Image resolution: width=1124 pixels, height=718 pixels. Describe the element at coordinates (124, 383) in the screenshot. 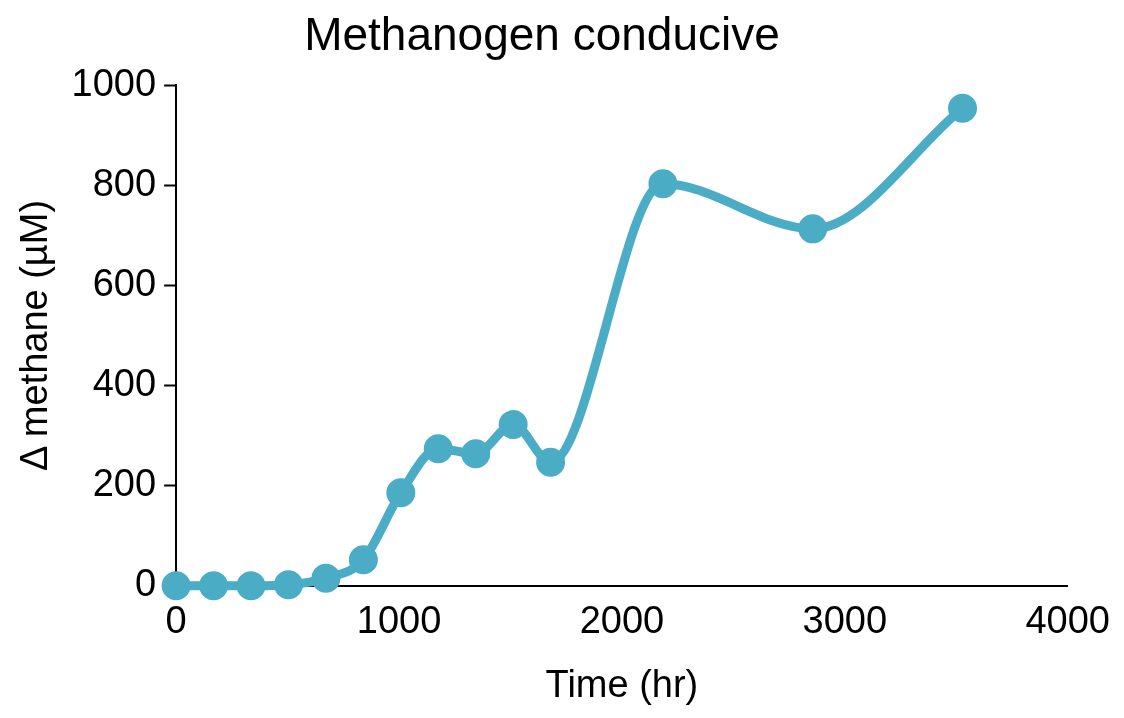

I see `y-tick-label: 400` at that location.